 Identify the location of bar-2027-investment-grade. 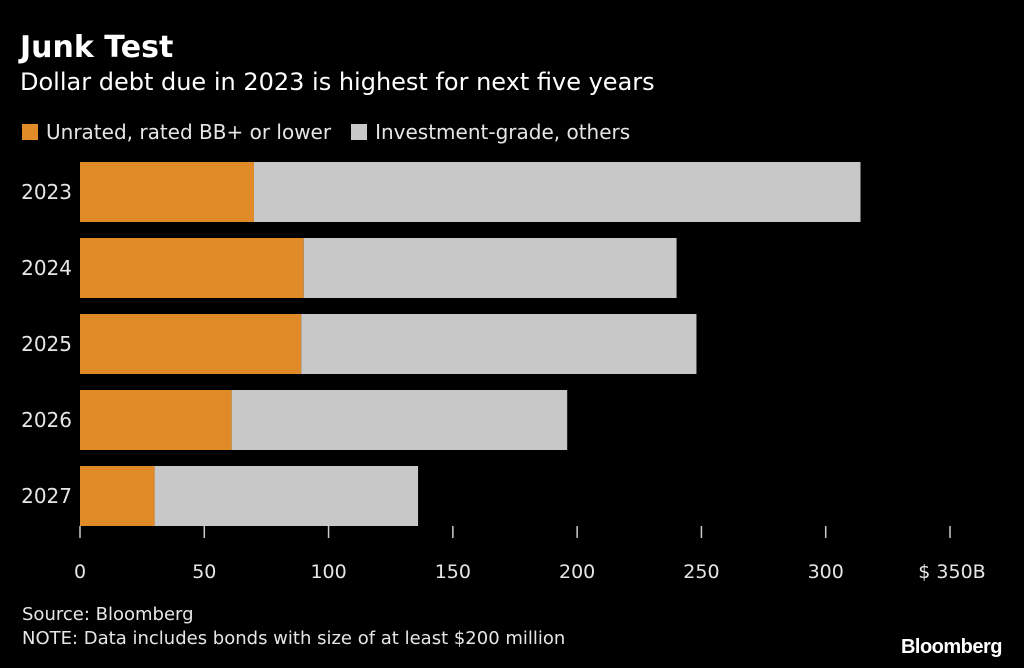
(286, 496).